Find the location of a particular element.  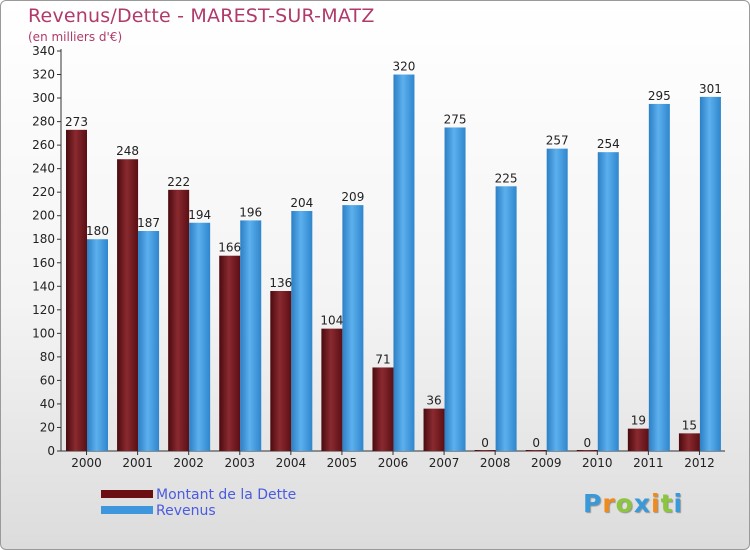

y-tick-label: 180 is located at coordinates (43, 239).